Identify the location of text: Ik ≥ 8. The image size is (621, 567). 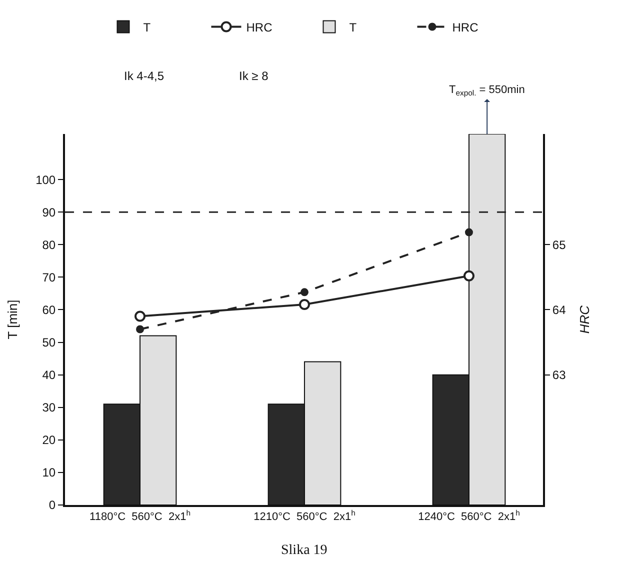
(254, 76).